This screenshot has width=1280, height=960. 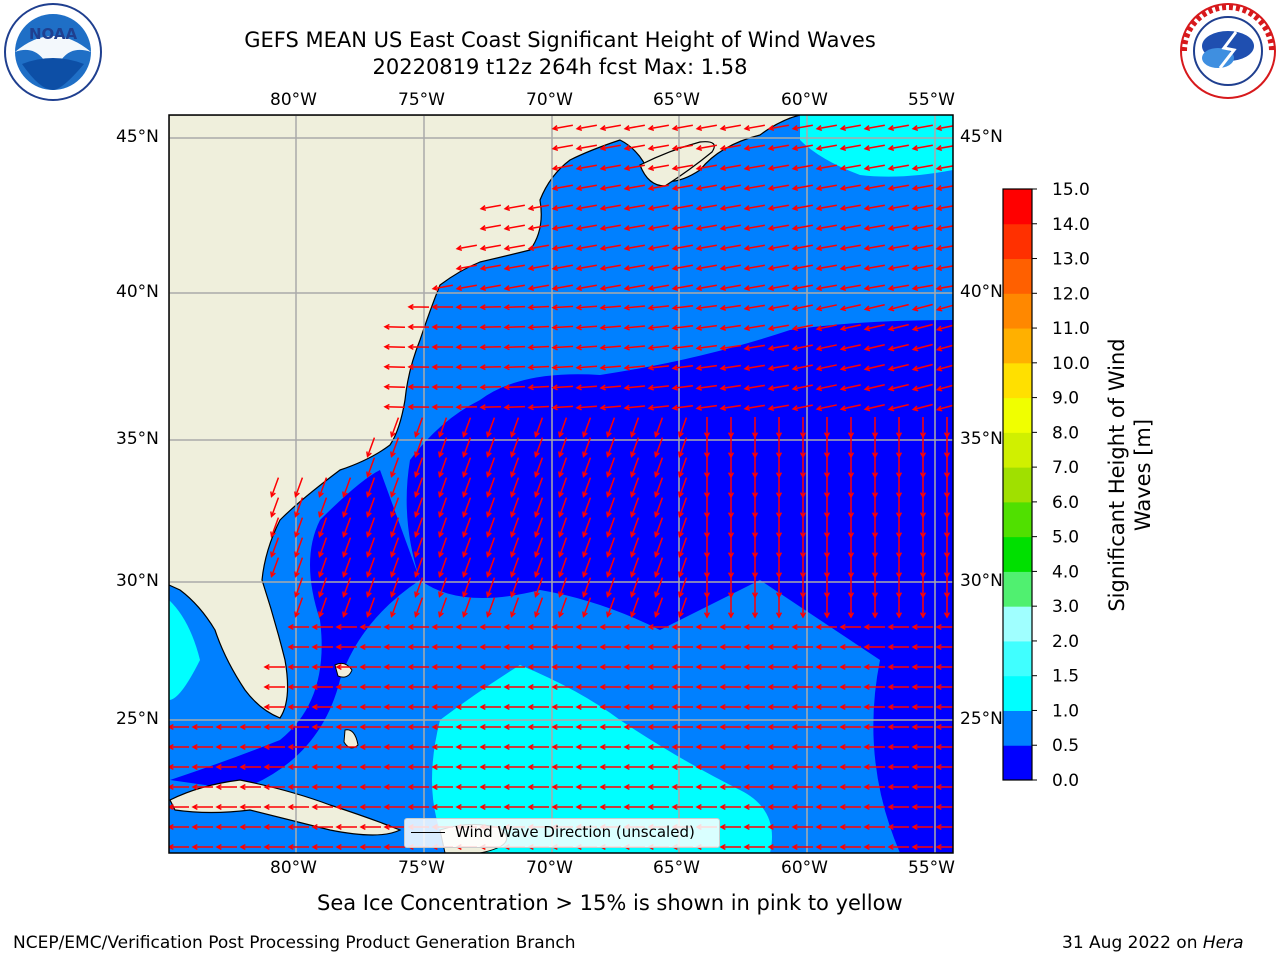 What do you see at coordinates (1071, 225) in the screenshot?
I see `colorbar-tick-label: 14.0` at bounding box center [1071, 225].